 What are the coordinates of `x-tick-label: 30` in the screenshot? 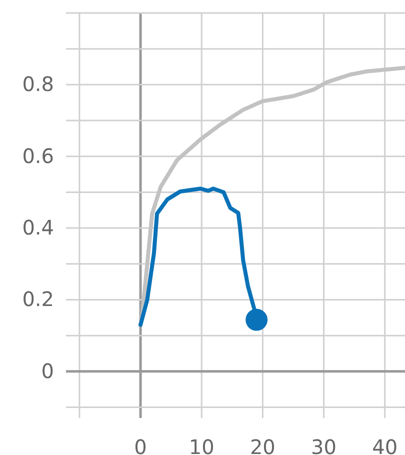 It's located at (323, 445).